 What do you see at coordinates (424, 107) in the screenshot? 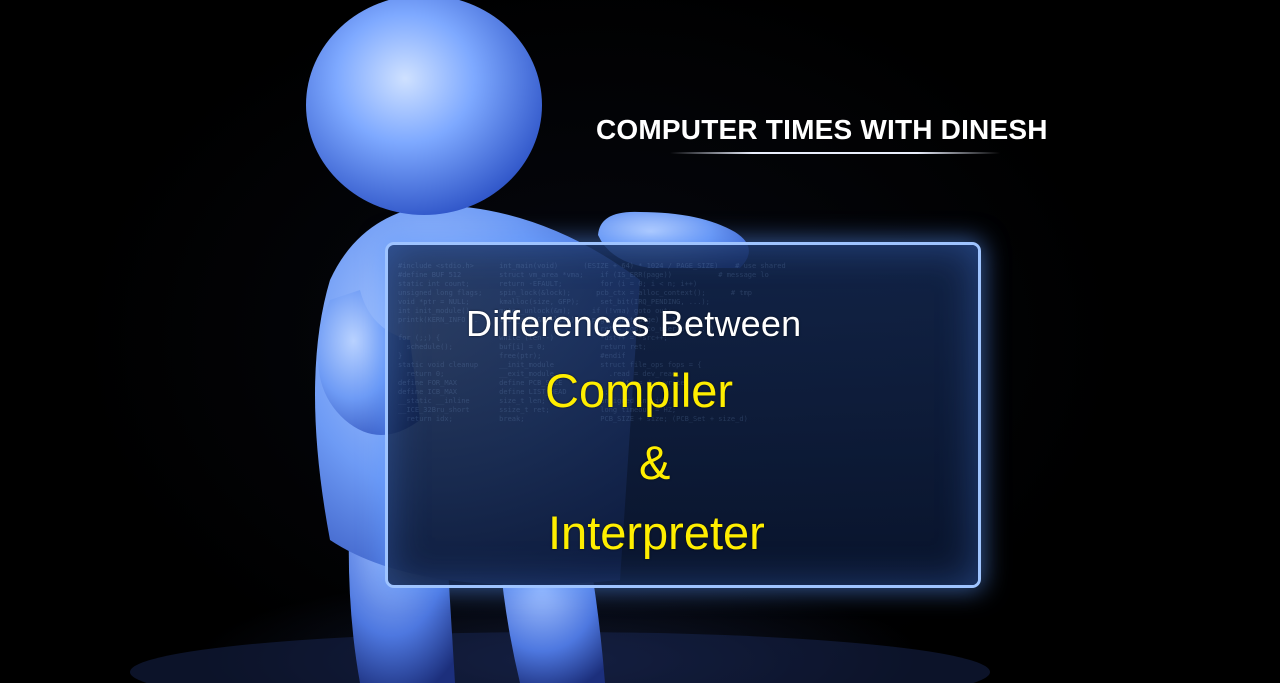
I see `head` at bounding box center [424, 107].